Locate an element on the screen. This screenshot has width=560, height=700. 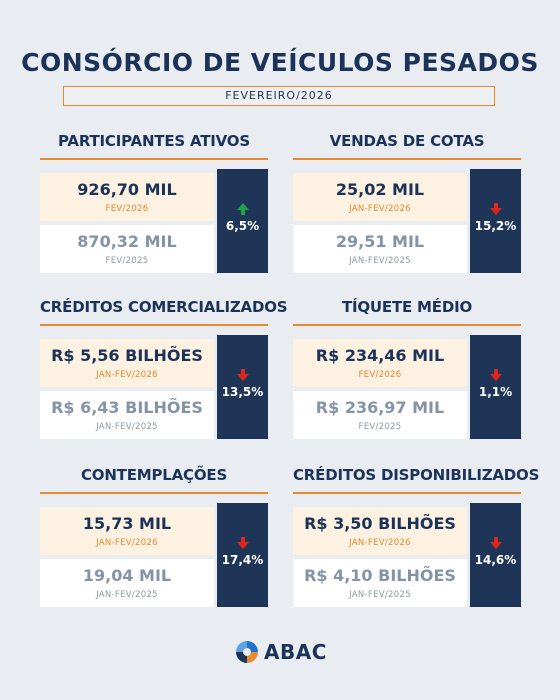
period-label: FEVEREIRO/2026 is located at coordinates (279, 96).